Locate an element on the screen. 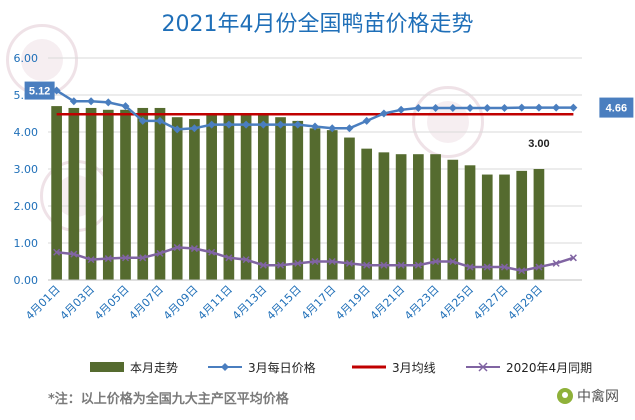  legend-item-avg: 3月均线 is located at coordinates (394, 367).